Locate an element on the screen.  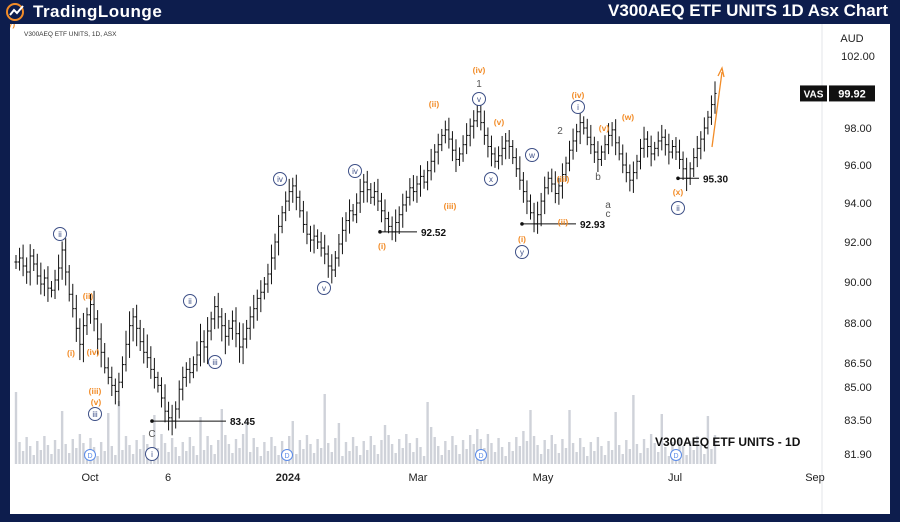
svg-text: v is located at coordinates (479, 99).